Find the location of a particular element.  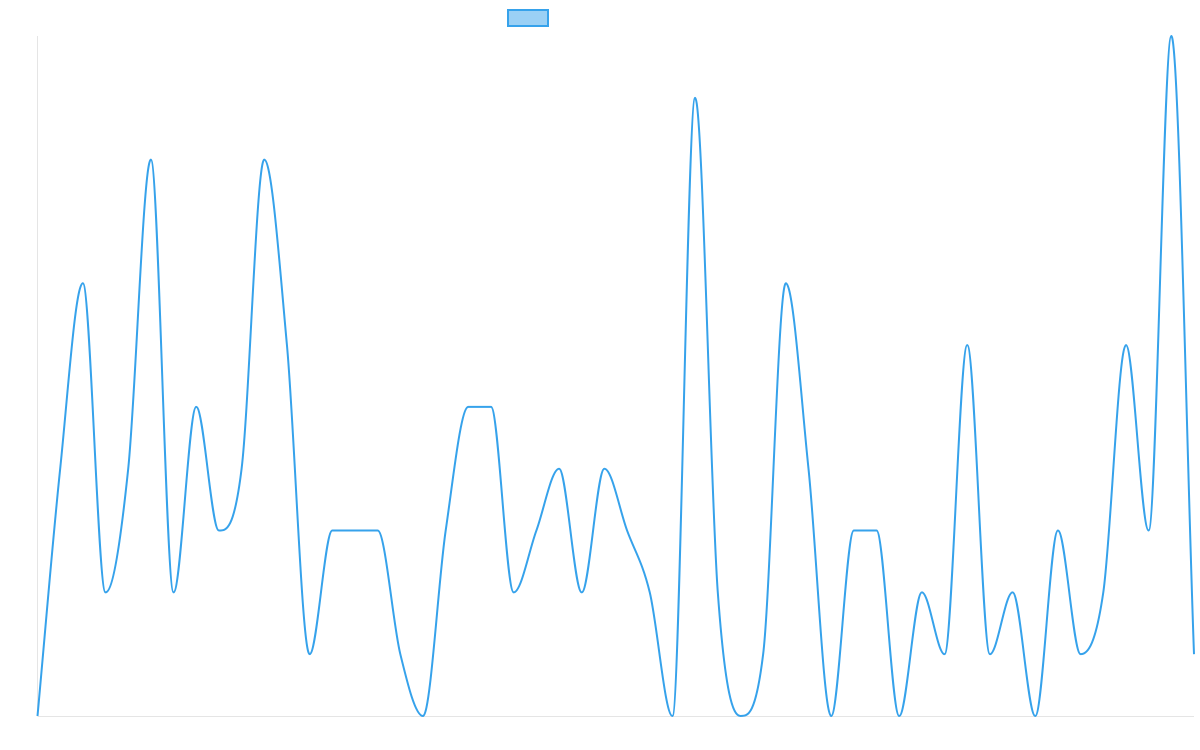

legend-swatch is located at coordinates (528, 18).